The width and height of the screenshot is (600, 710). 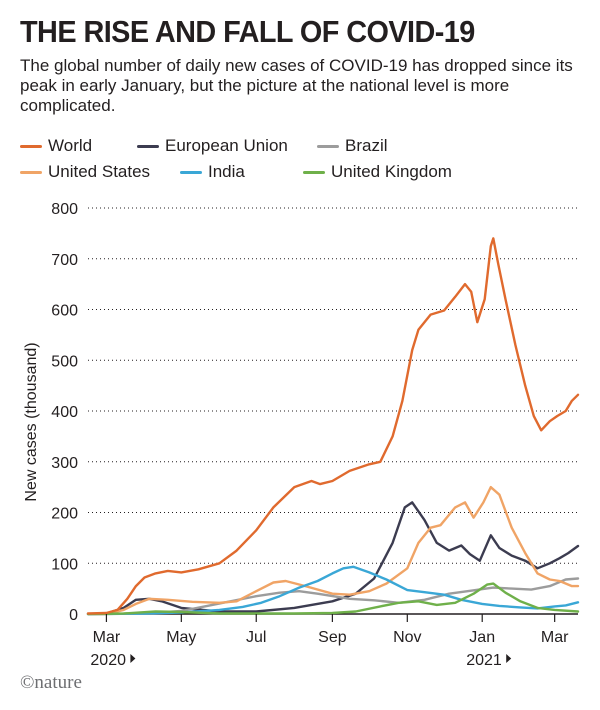 I want to click on y-tick-label-600: 600, so click(x=64, y=311).